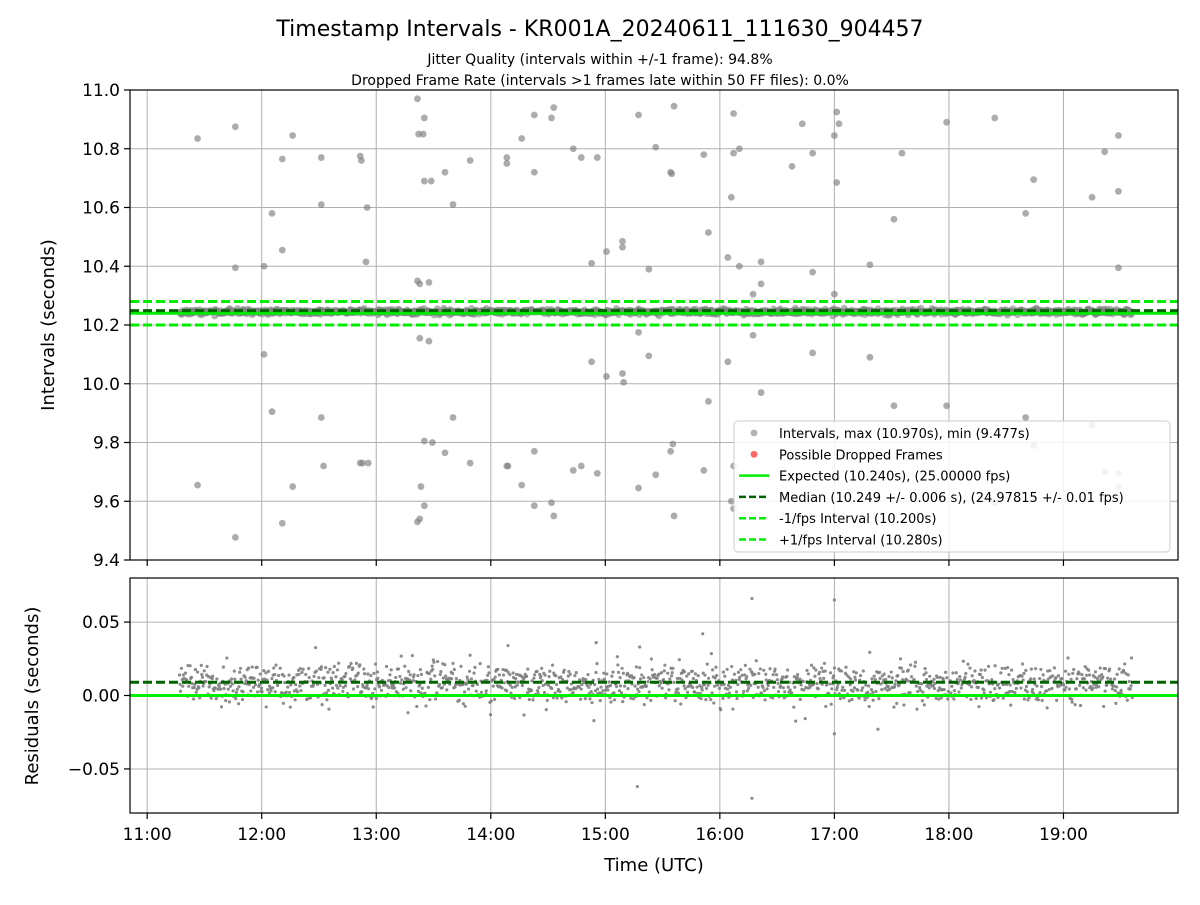 Image resolution: width=1200 pixels, height=905 pixels. What do you see at coordinates (605, 835) in the screenshot?
I see `x-tick-label: 15:00` at bounding box center [605, 835].